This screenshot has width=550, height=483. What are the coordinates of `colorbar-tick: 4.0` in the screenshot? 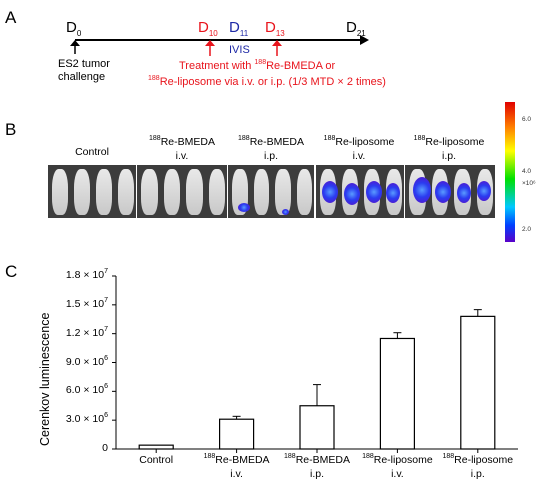 It's located at (527, 171).